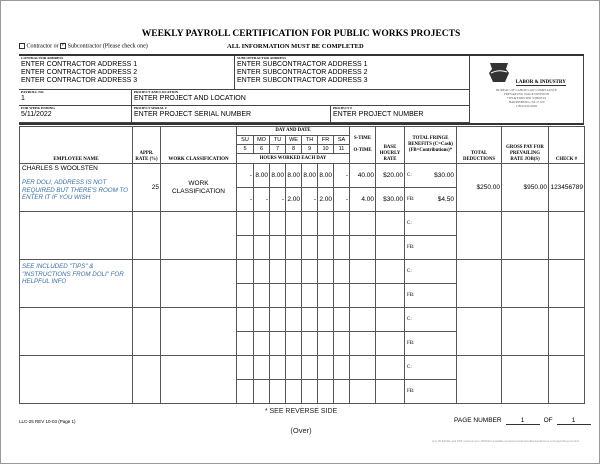  What do you see at coordinates (193, 114) in the screenshot?
I see `field-value: ENTER PROJECT SERIAL NUMBER` at bounding box center [193, 114].